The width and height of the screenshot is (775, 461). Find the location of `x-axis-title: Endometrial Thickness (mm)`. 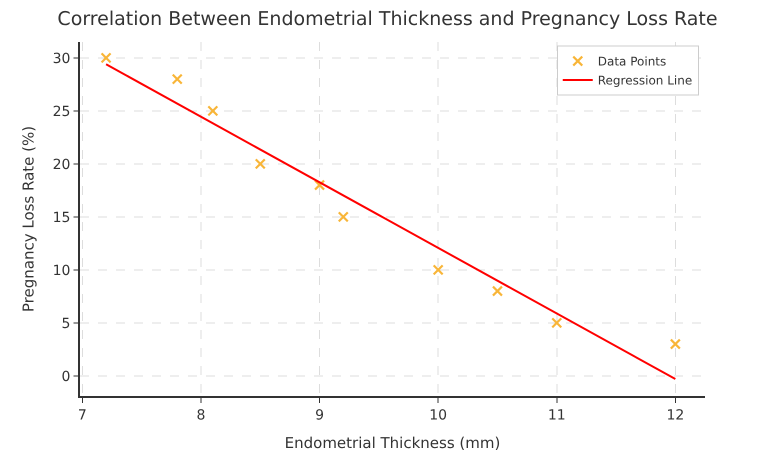

x-axis-title: Endometrial Thickness (mm) is located at coordinates (392, 443).